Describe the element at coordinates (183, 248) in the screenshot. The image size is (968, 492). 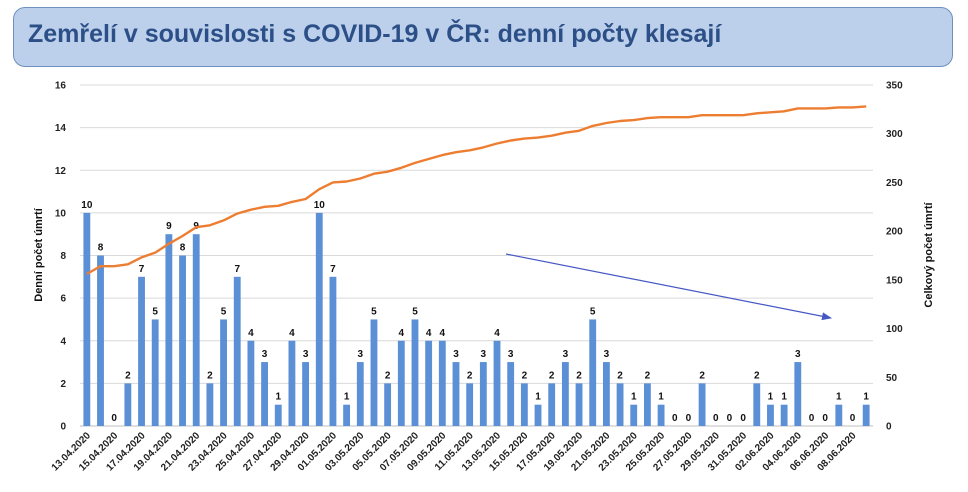
I see `bar-value-label: 8` at that location.